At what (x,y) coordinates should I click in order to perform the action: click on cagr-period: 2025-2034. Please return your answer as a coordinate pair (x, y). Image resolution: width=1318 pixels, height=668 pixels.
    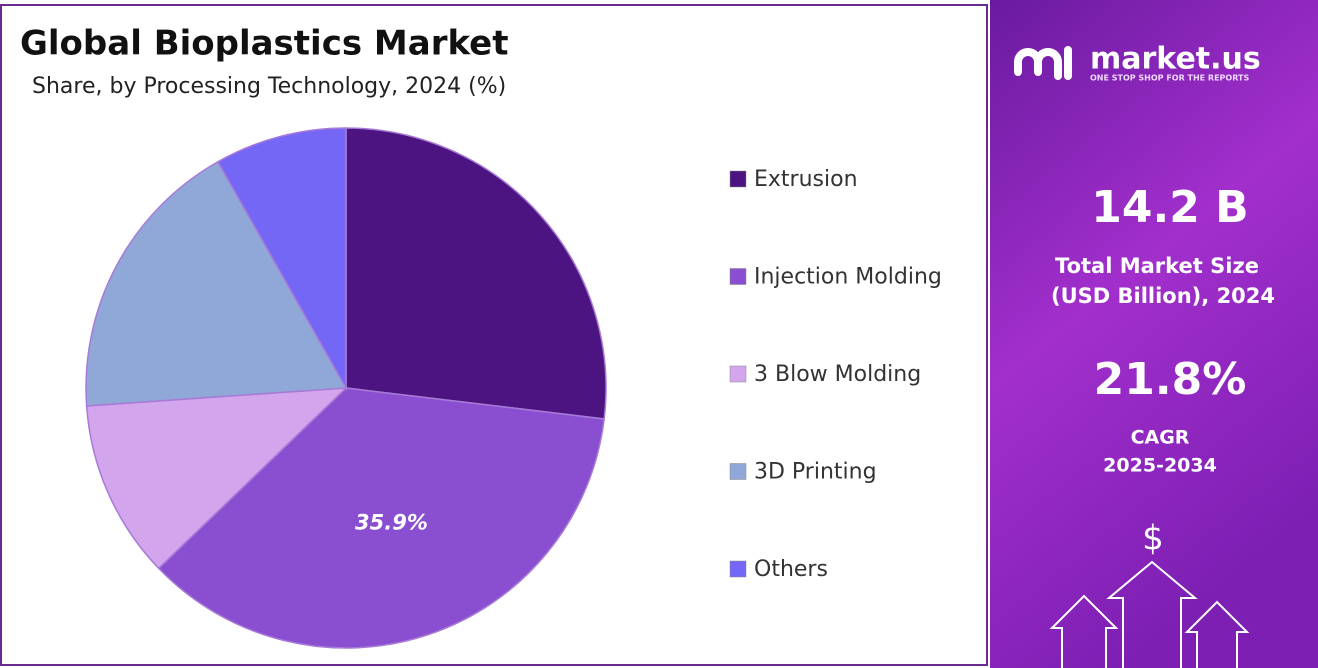
    Looking at the image, I should click on (1160, 466).